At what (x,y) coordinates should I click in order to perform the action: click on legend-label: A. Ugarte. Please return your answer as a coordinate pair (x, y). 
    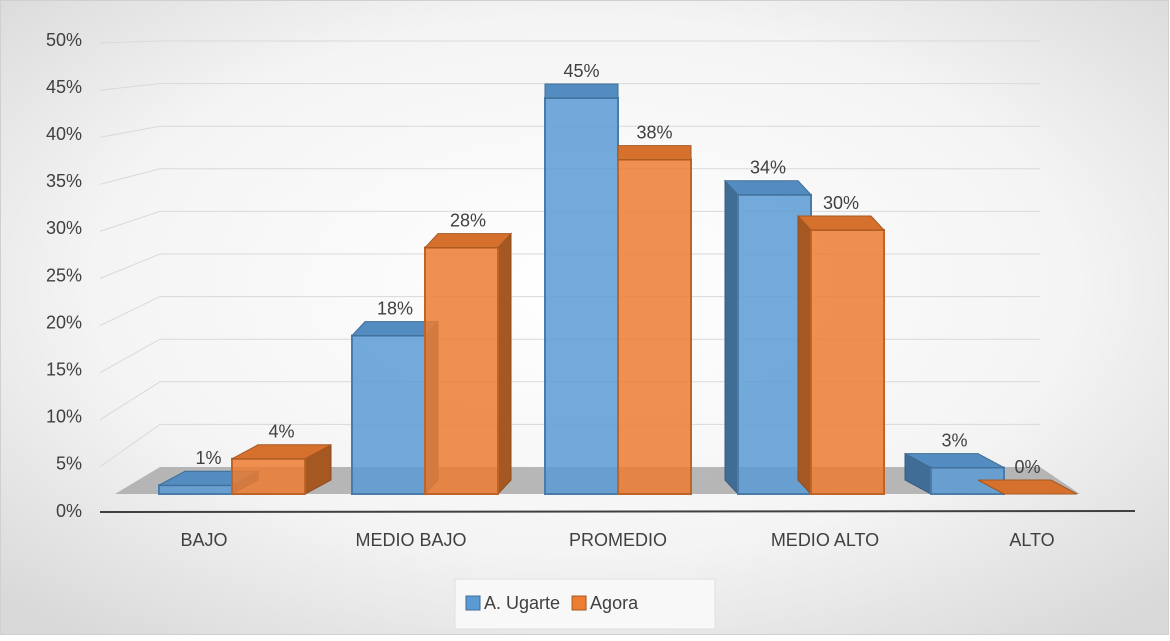
    Looking at the image, I should click on (522, 603).